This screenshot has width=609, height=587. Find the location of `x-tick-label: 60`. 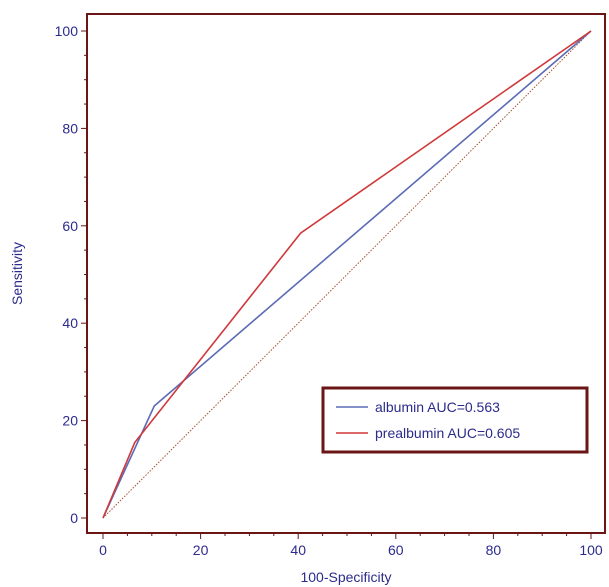

x-tick-label: 60 is located at coordinates (396, 550).